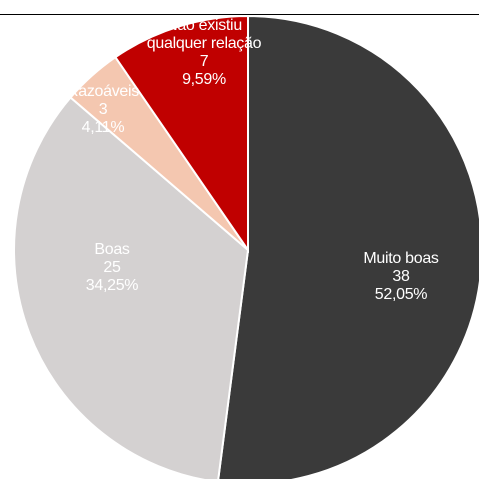 Image resolution: width=479 pixels, height=479 pixels. I want to click on slice-count-2: 3, so click(103, 109).